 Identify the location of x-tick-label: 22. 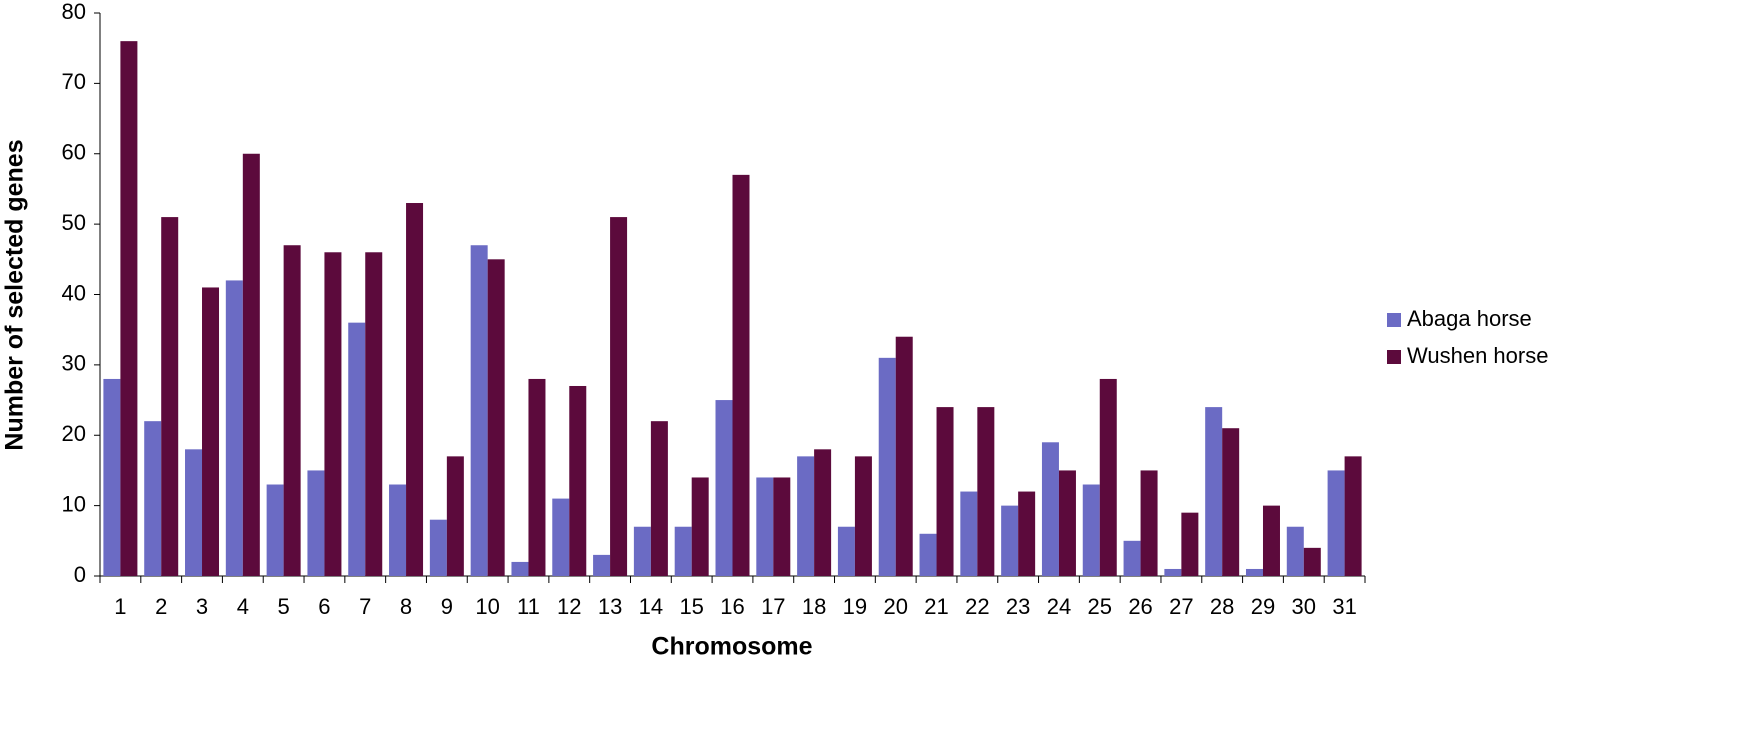
(977, 606).